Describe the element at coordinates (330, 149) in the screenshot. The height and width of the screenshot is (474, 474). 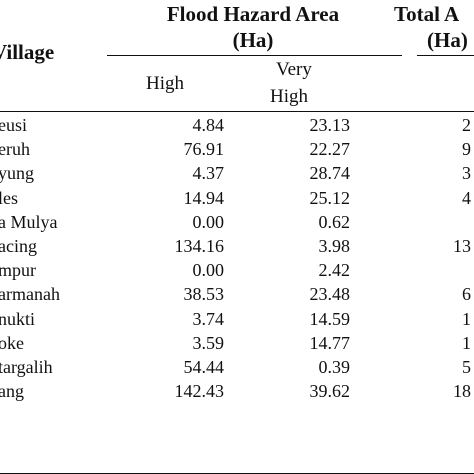
I see `very-high-value-cell: 22.27` at that location.